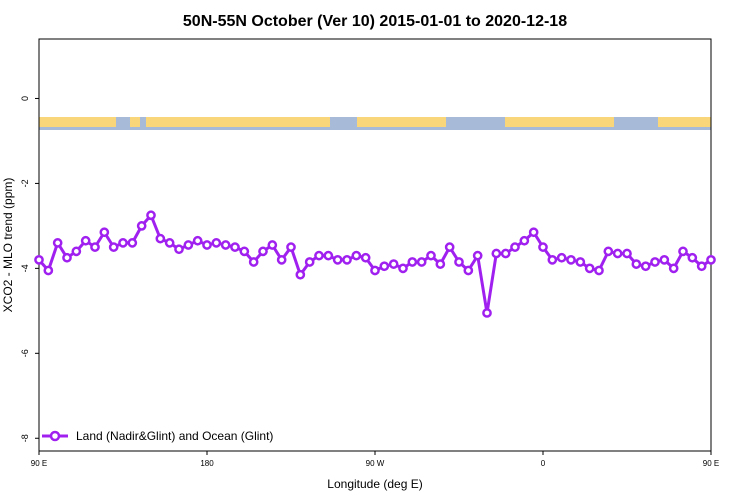  What do you see at coordinates (25, 98) in the screenshot?
I see `y-tick-label: 0` at bounding box center [25, 98].